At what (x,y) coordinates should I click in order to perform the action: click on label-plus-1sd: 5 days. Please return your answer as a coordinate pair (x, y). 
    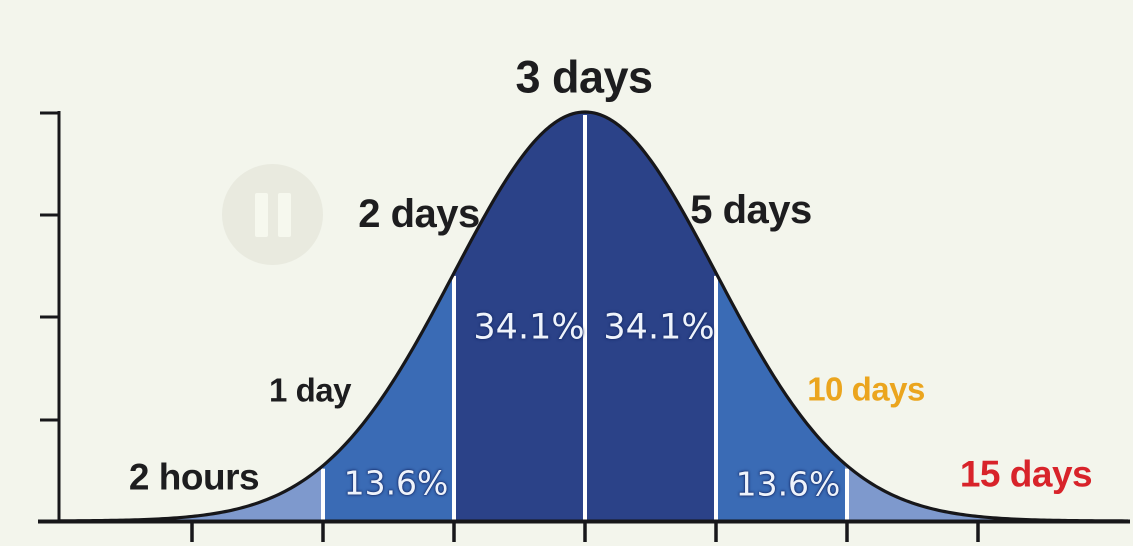
    Looking at the image, I should click on (751, 210).